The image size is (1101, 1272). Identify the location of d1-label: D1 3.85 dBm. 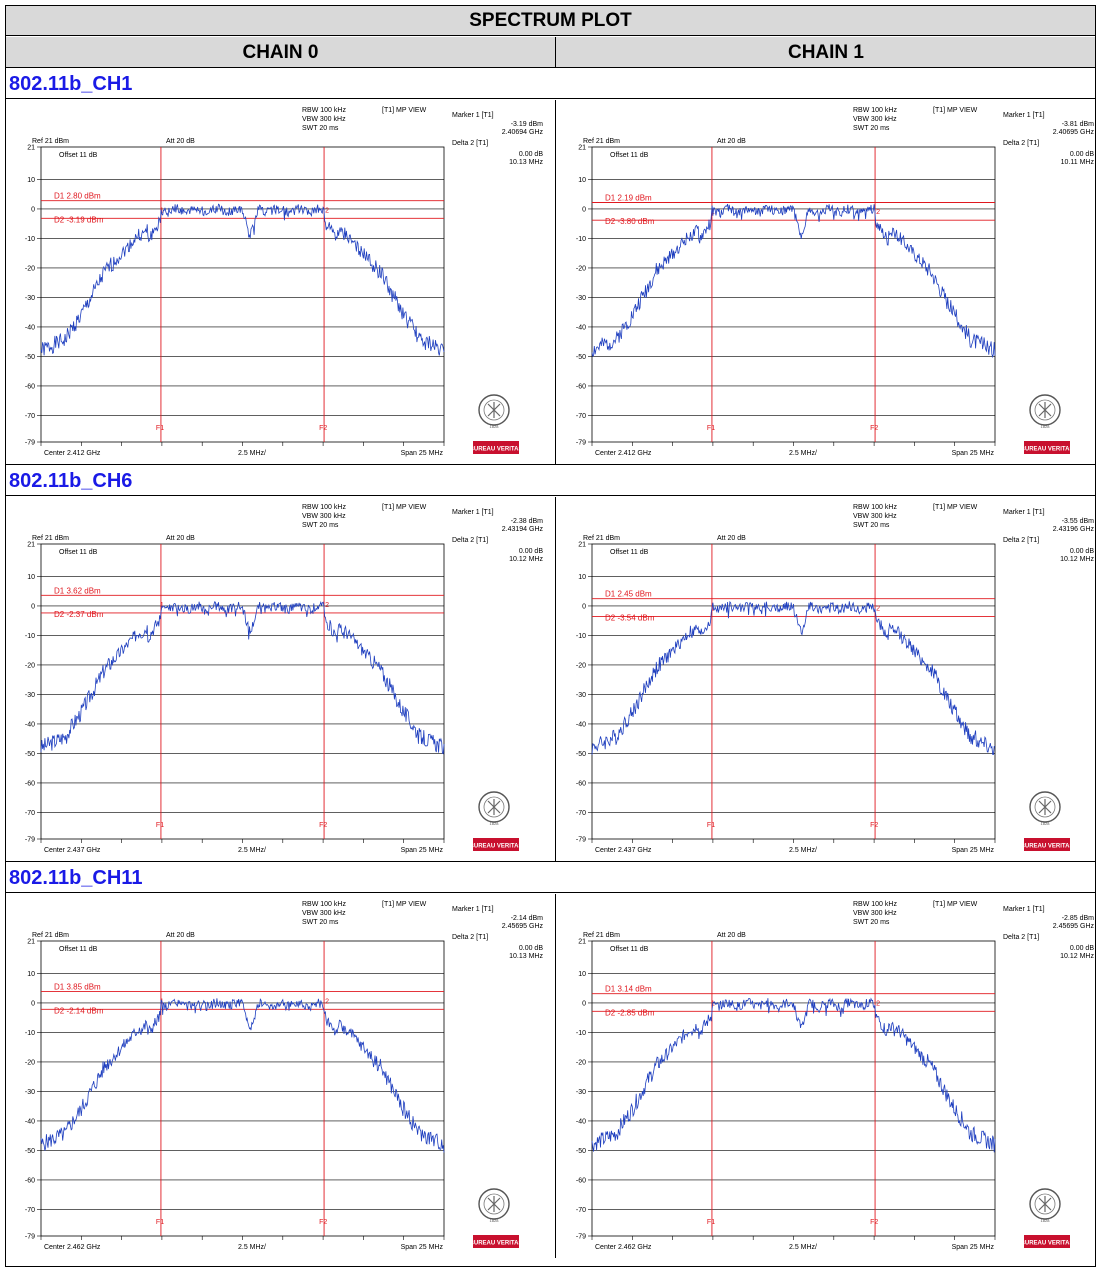
(77, 987).